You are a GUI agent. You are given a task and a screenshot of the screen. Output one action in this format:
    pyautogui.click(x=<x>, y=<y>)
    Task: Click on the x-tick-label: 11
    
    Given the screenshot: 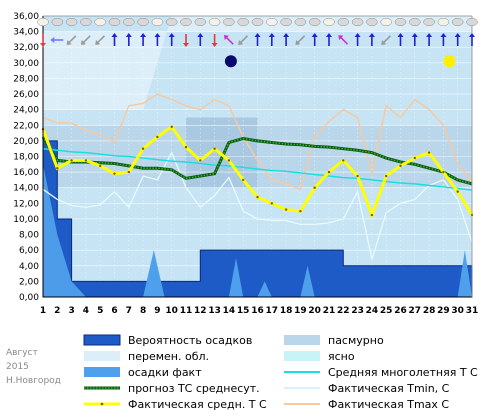 What is the action you would take?
    pyautogui.click(x=186, y=311)
    